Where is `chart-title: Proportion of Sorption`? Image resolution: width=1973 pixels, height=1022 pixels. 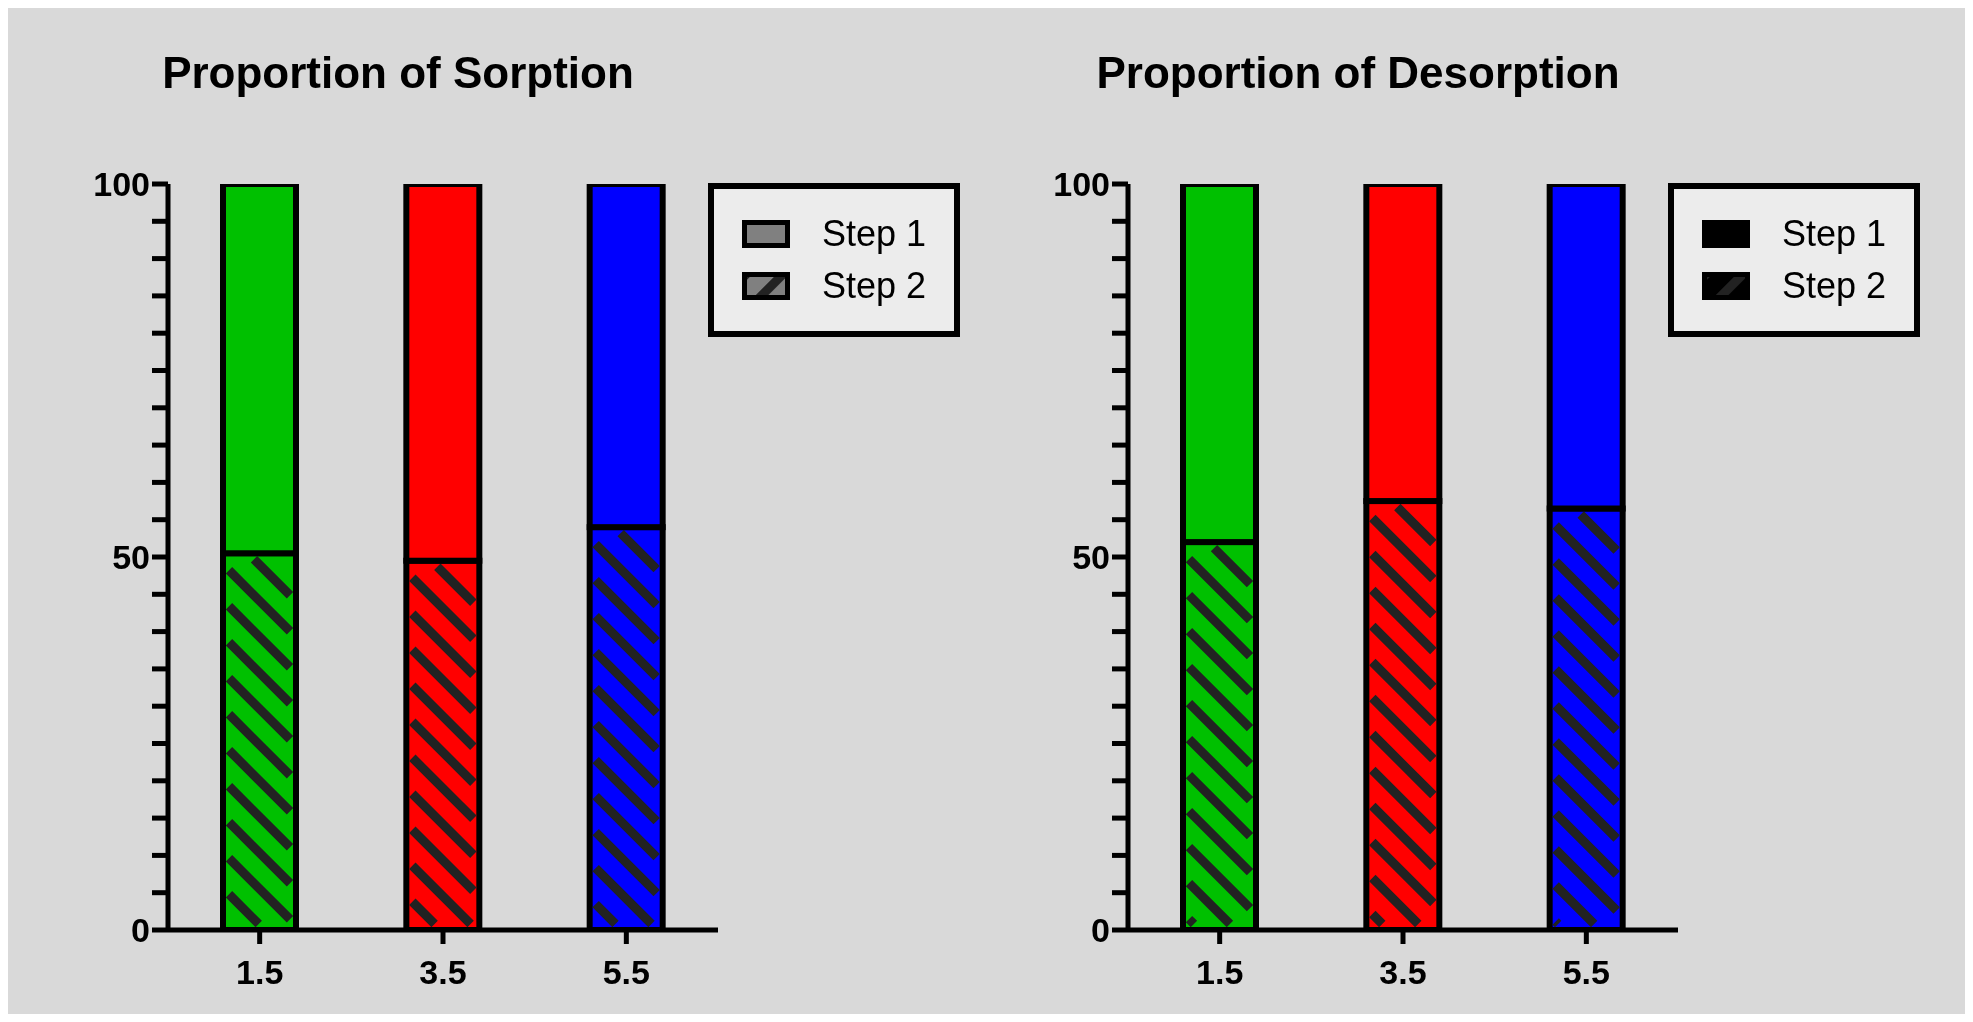
chart-title: Proportion of Sorption is located at coordinates (398, 73).